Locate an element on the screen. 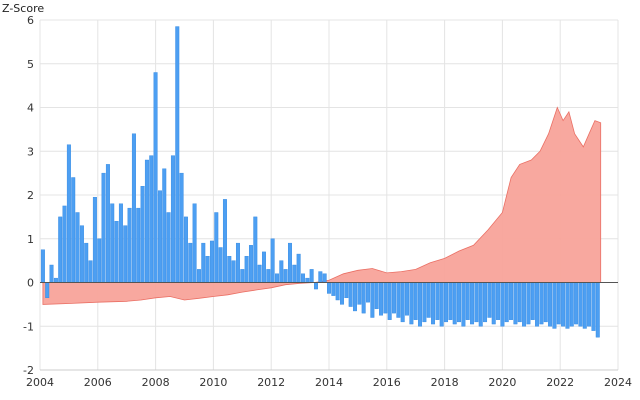 This screenshot has width=640, height=400. y-tick-label: 5 is located at coordinates (30, 64).